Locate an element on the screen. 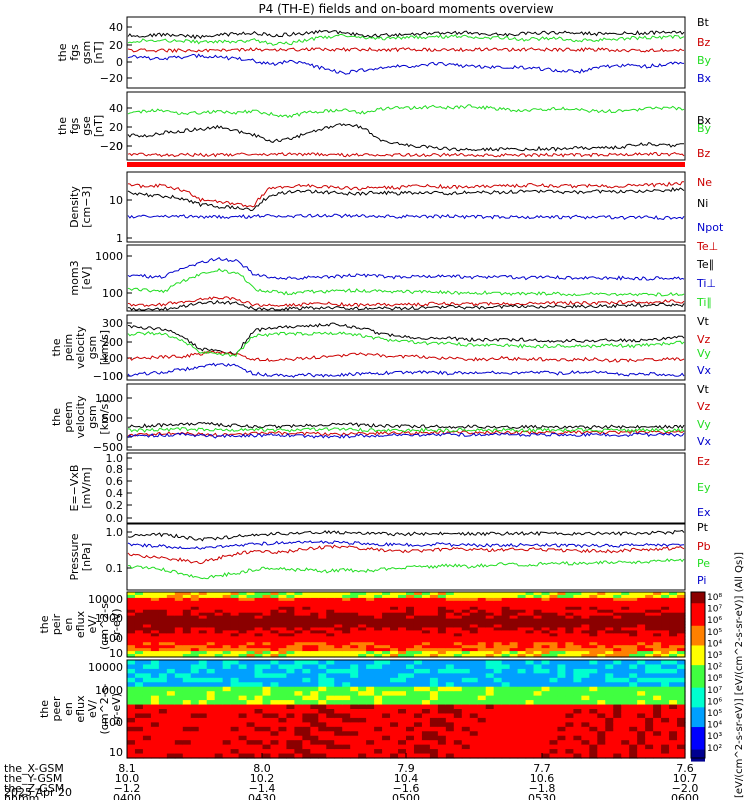  x-tick-label: 8.1 is located at coordinates (127, 768).